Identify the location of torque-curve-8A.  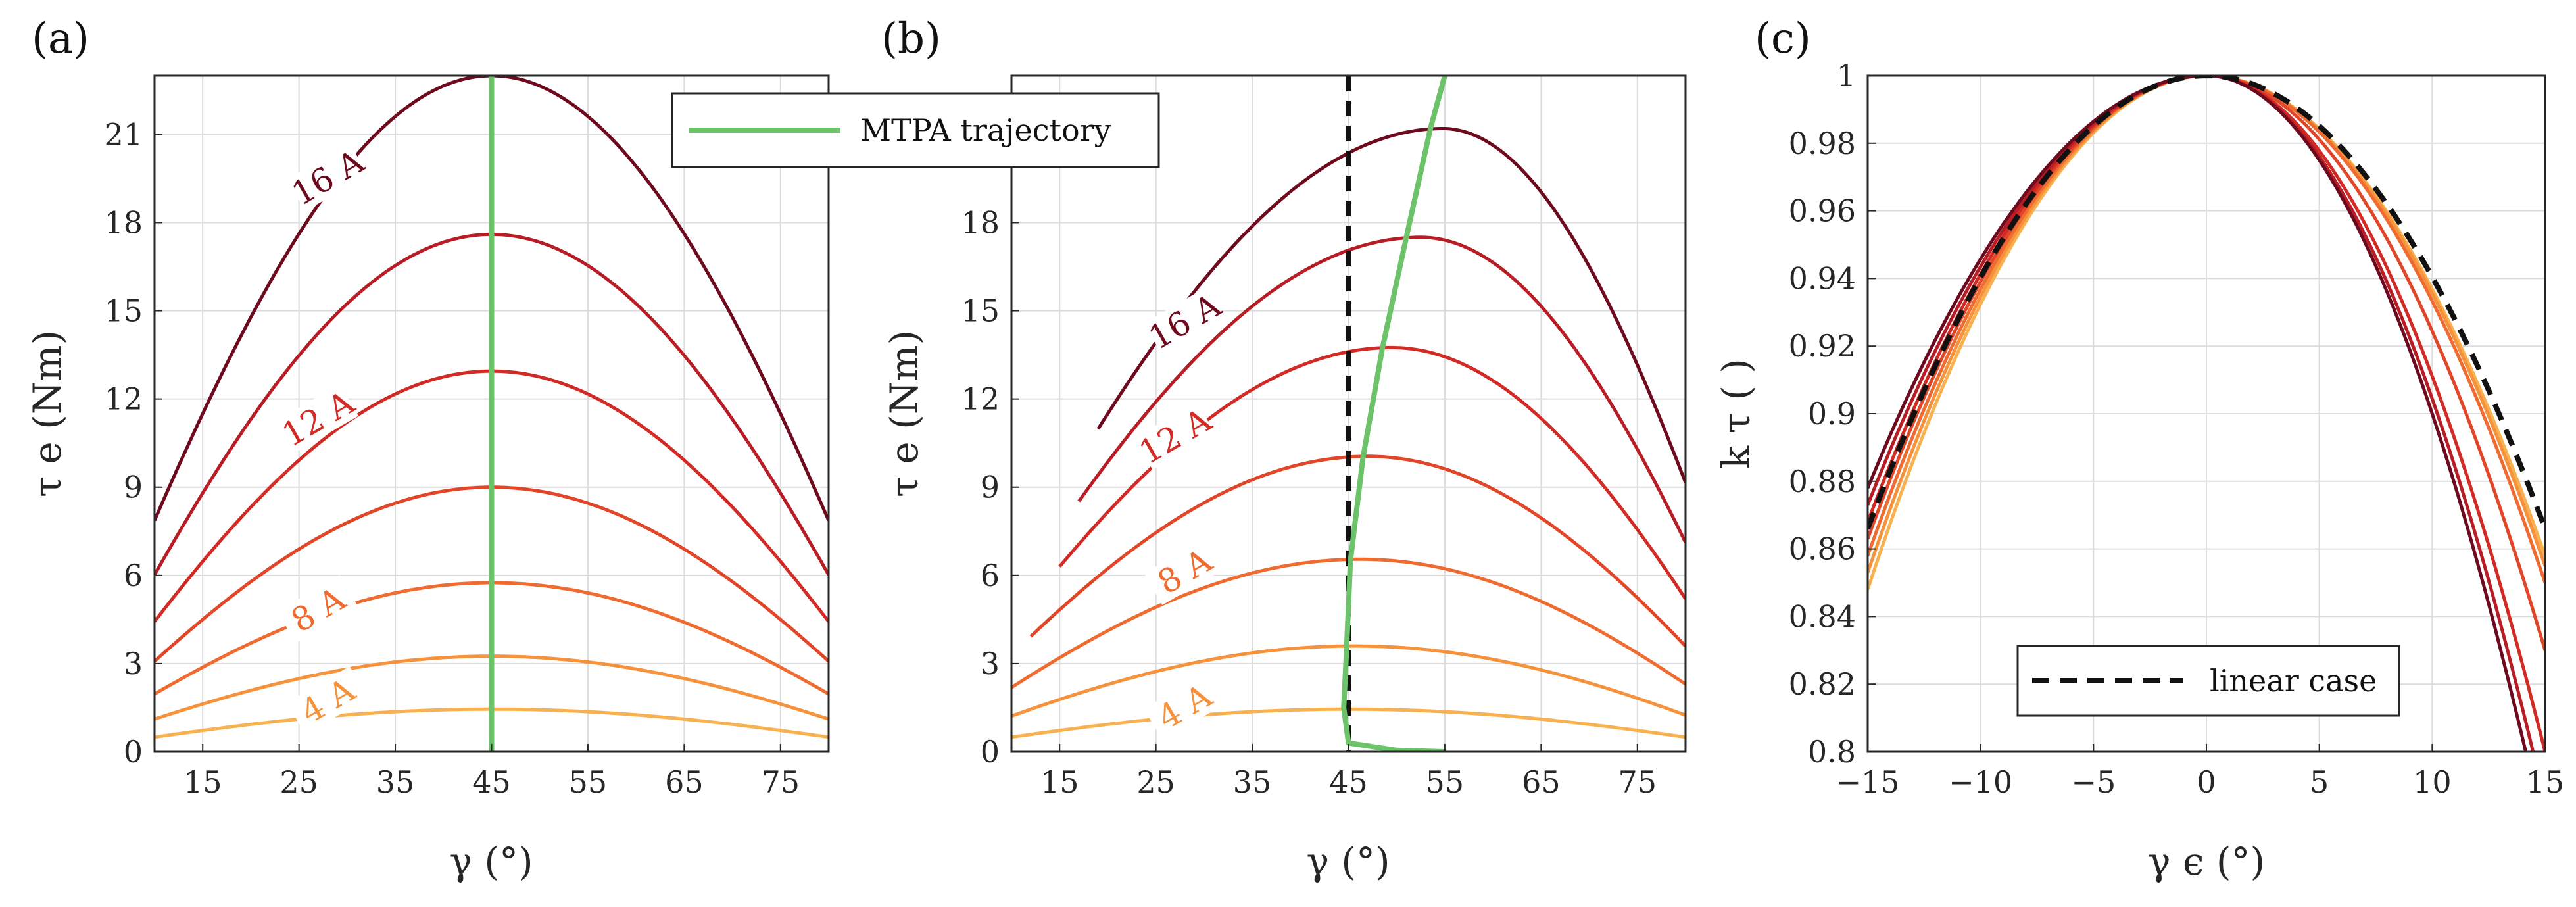
(1357, 551).